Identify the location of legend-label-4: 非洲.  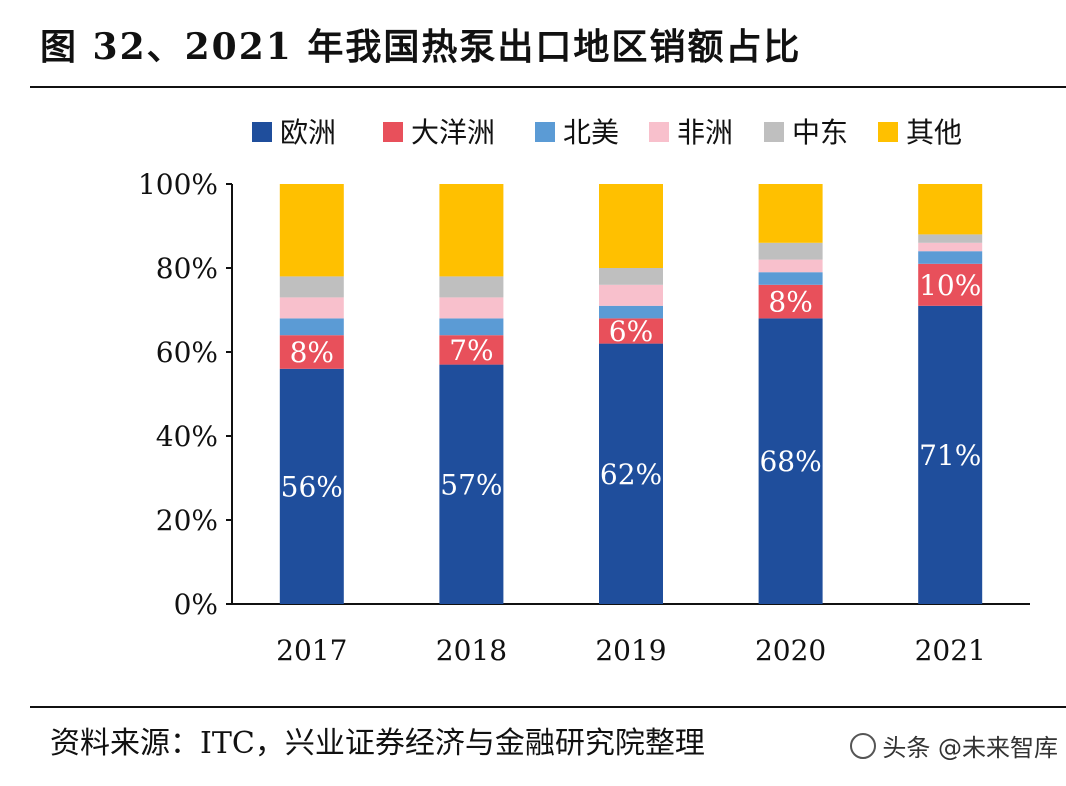
(705, 132).